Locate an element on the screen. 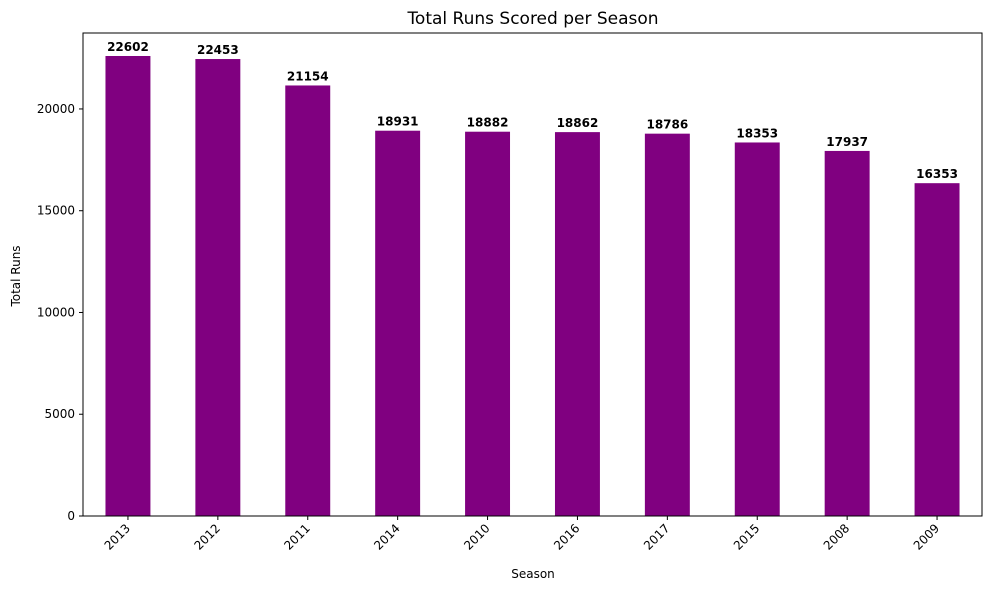 Image resolution: width=989 pixels, height=590 pixels. data-label-2016: 18862 is located at coordinates (578, 123).